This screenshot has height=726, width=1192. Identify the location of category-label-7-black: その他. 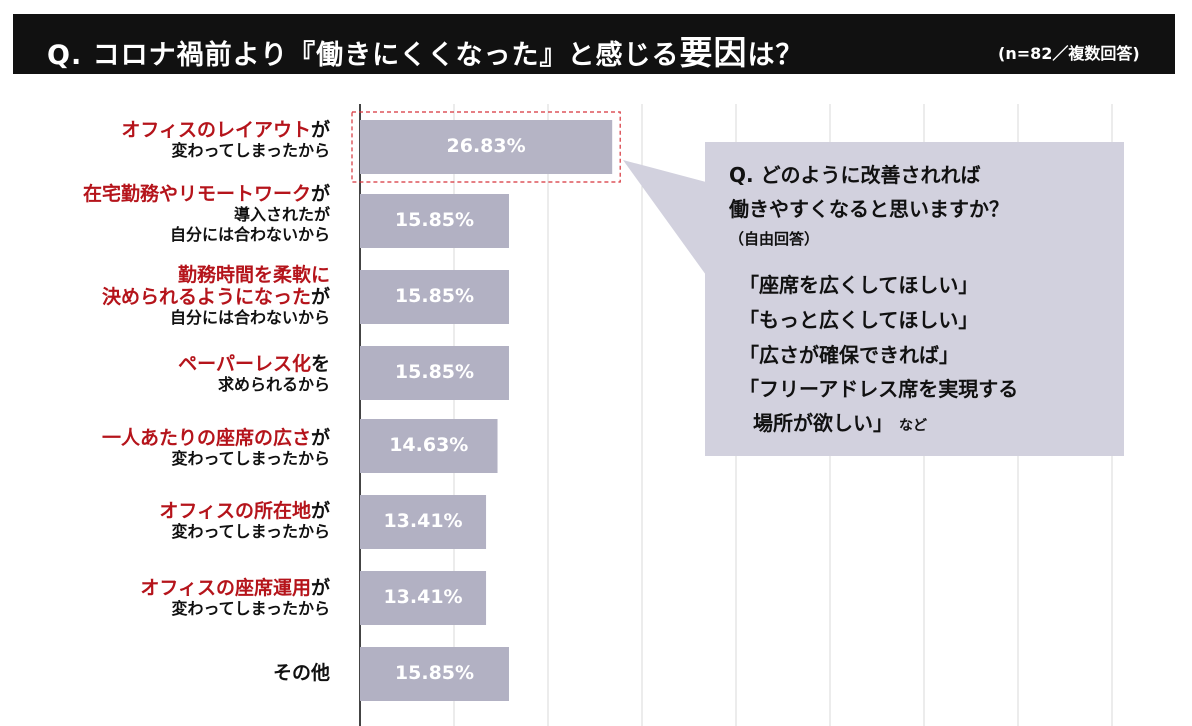
(301, 673).